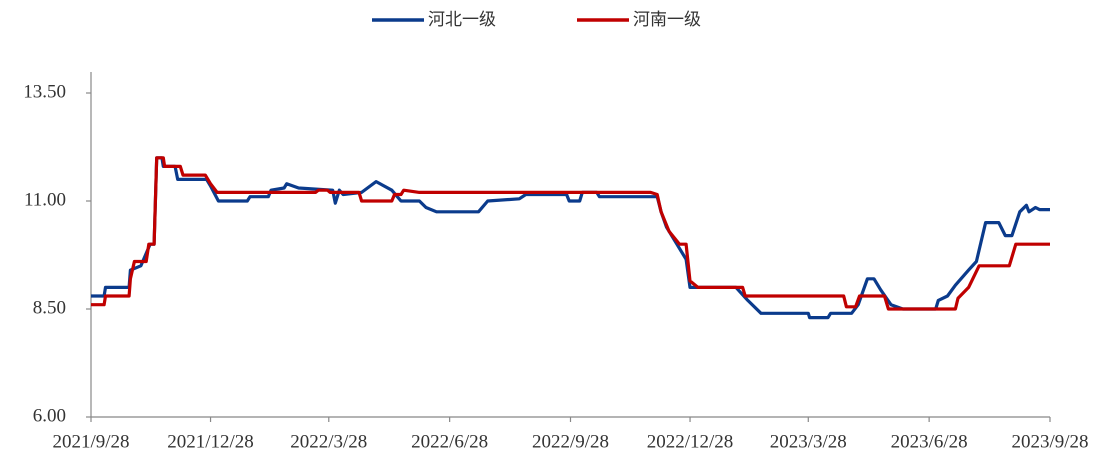  What do you see at coordinates (570, 441) in the screenshot?
I see `x-tick-label: 2022/9/28` at bounding box center [570, 441].